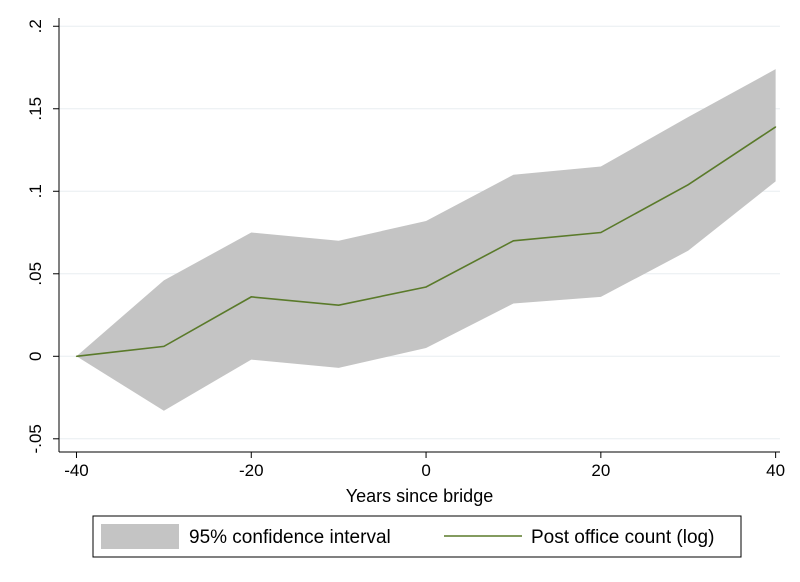 This screenshot has height=582, width=800. Describe the element at coordinates (35, 356) in the screenshot. I see `y-tick-label: 0` at that location.